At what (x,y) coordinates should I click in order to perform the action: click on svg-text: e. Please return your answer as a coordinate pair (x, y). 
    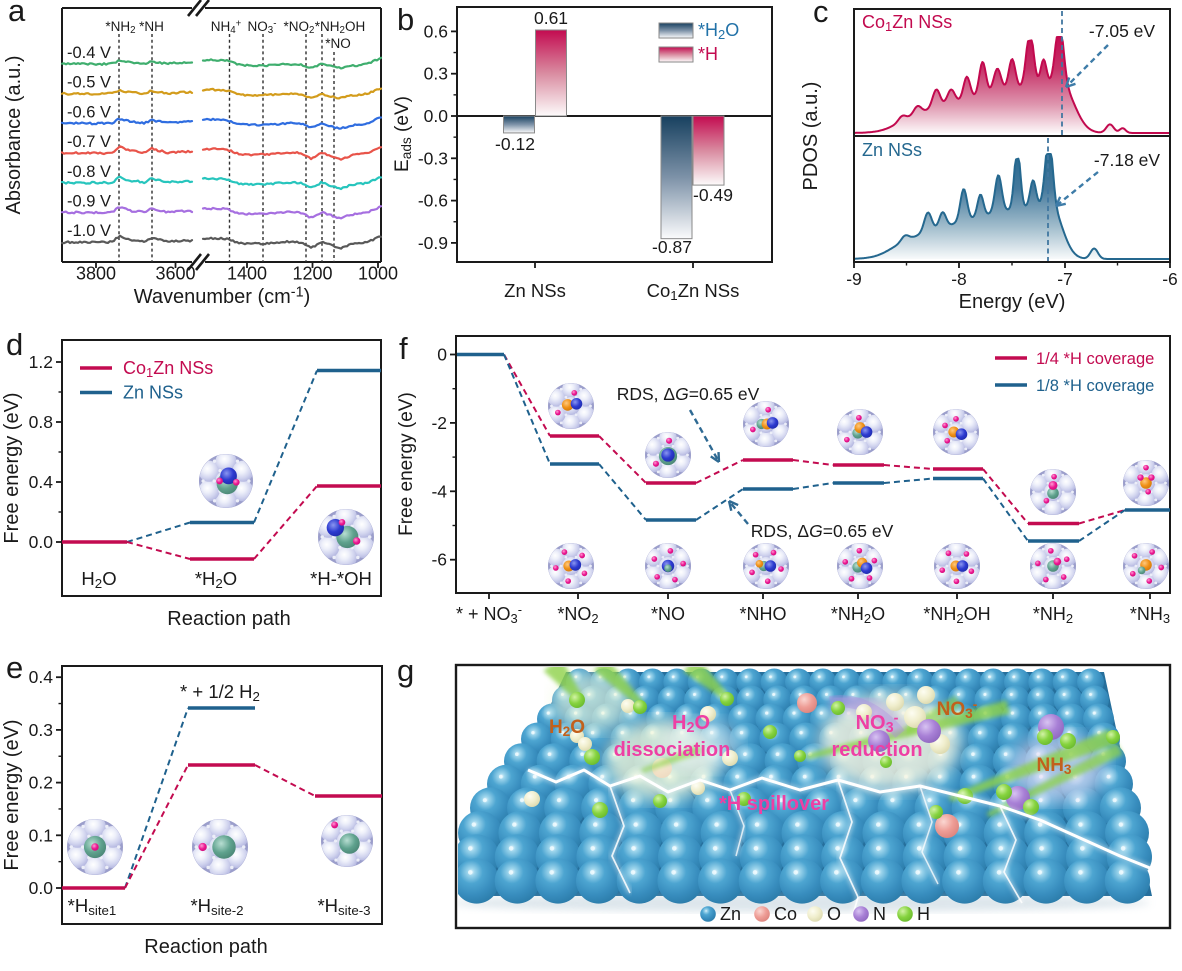
    Looking at the image, I should click on (14, 667).